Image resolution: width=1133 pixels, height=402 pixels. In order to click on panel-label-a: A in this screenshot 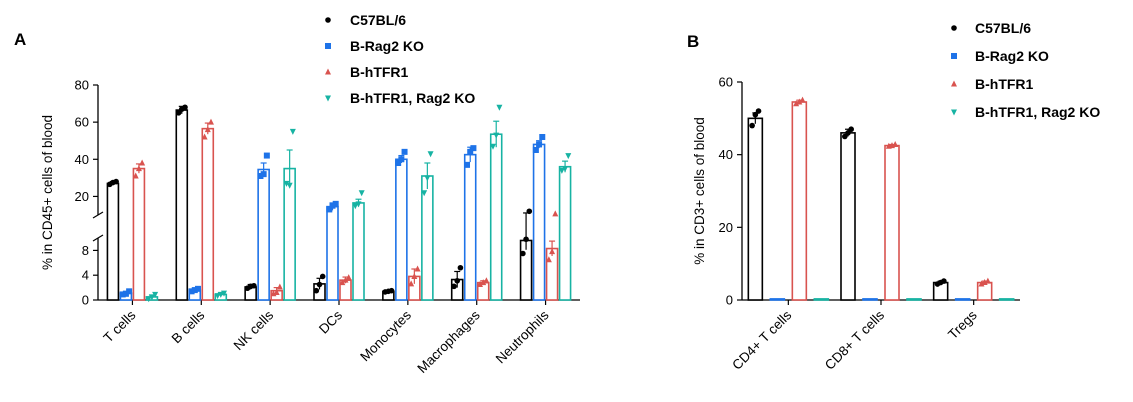, I will do `click(20, 39)`.